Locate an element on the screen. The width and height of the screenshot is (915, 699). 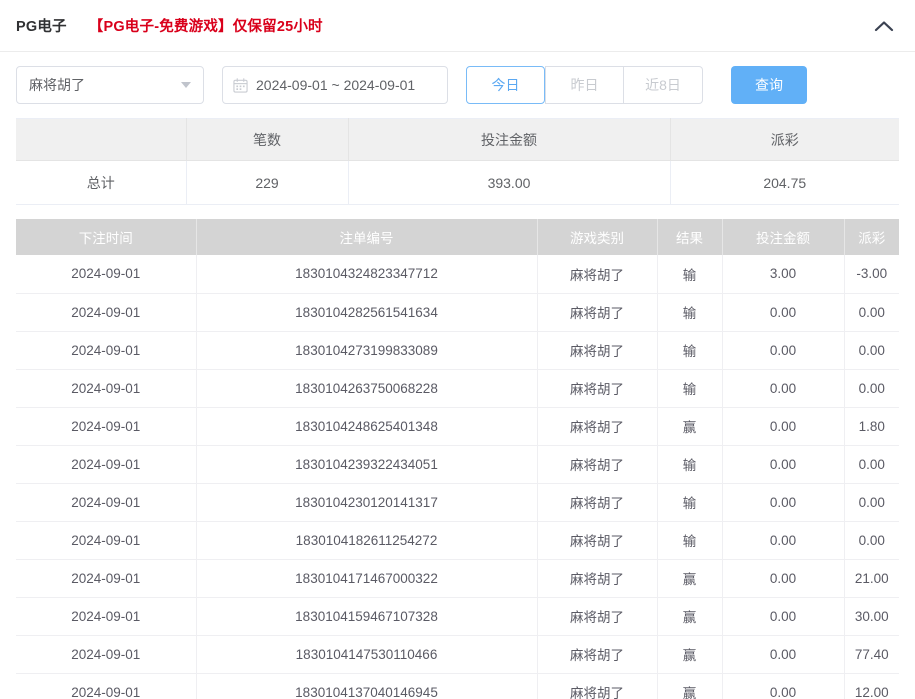
summary-header-row: 笔数 投注金额 派彩 is located at coordinates (457, 139).